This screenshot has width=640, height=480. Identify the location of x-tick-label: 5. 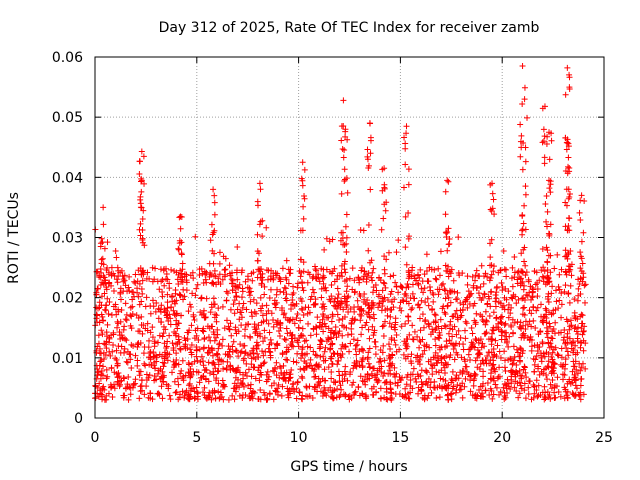
(196, 438).